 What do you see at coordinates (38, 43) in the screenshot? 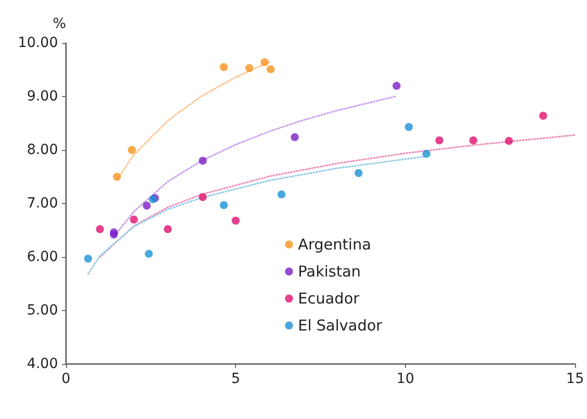
I see `y-tick-label: 10.00` at bounding box center [38, 43].